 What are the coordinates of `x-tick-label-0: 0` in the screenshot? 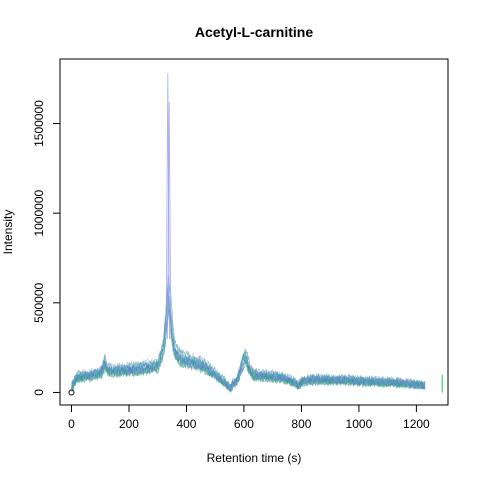 It's located at (71, 424).